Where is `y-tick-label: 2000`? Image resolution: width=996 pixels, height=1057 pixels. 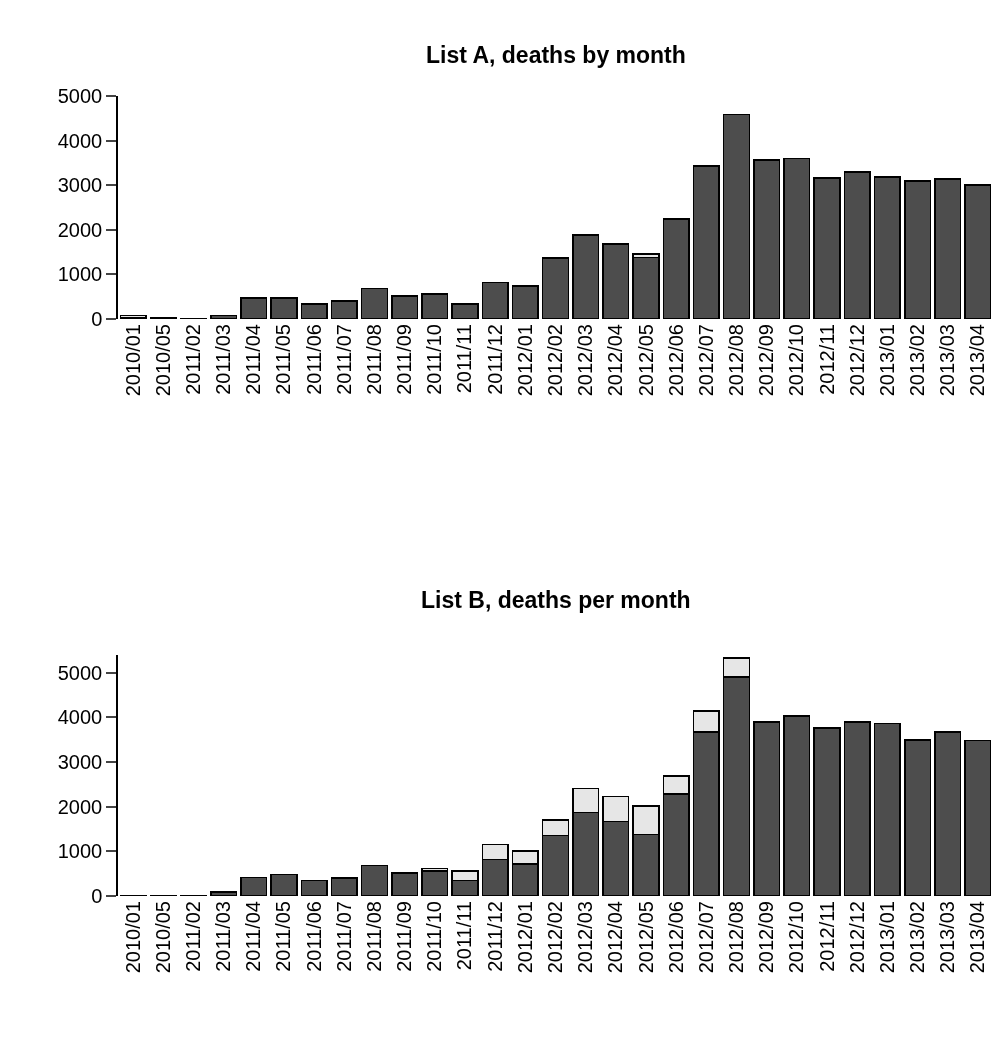
y-tick-label: 2000 is located at coordinates (80, 806).